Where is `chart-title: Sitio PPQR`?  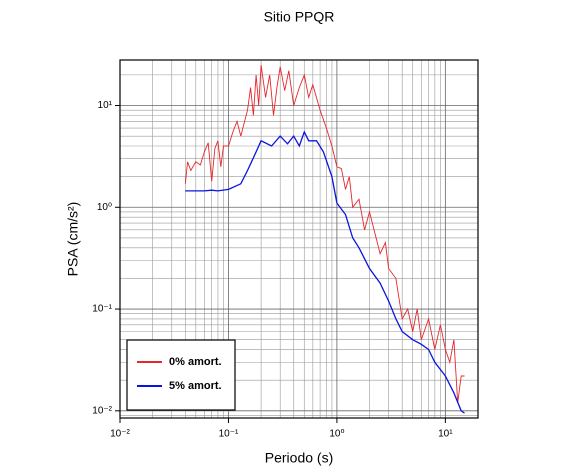
chart-title: Sitio PPQR is located at coordinates (299, 17).